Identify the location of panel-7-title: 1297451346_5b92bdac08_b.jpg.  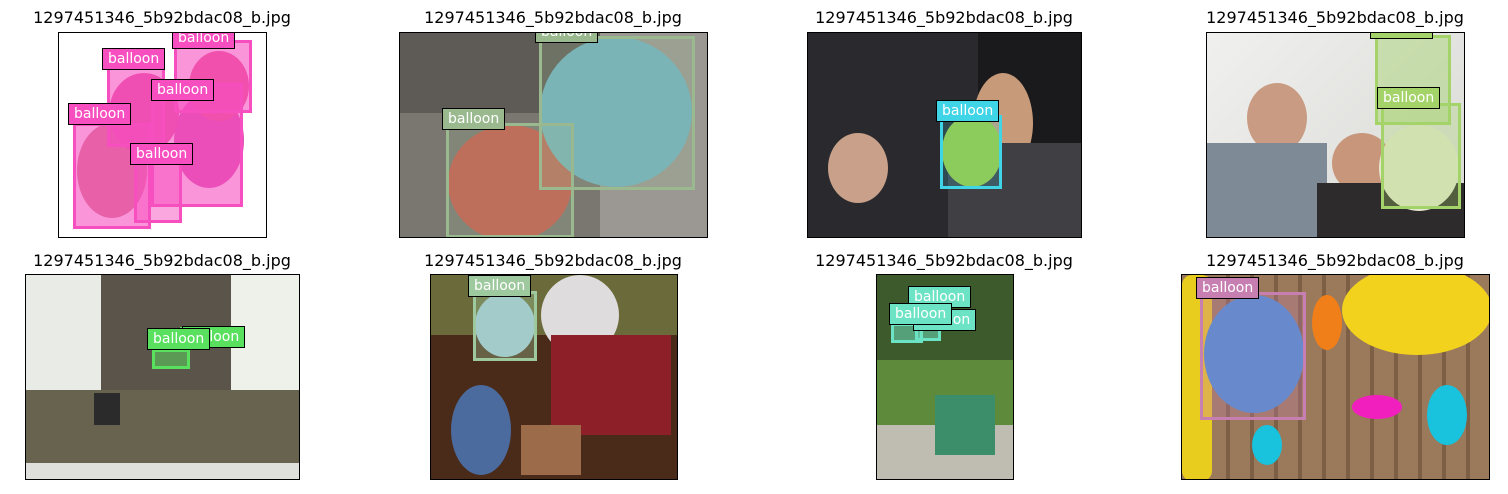
(944, 260).